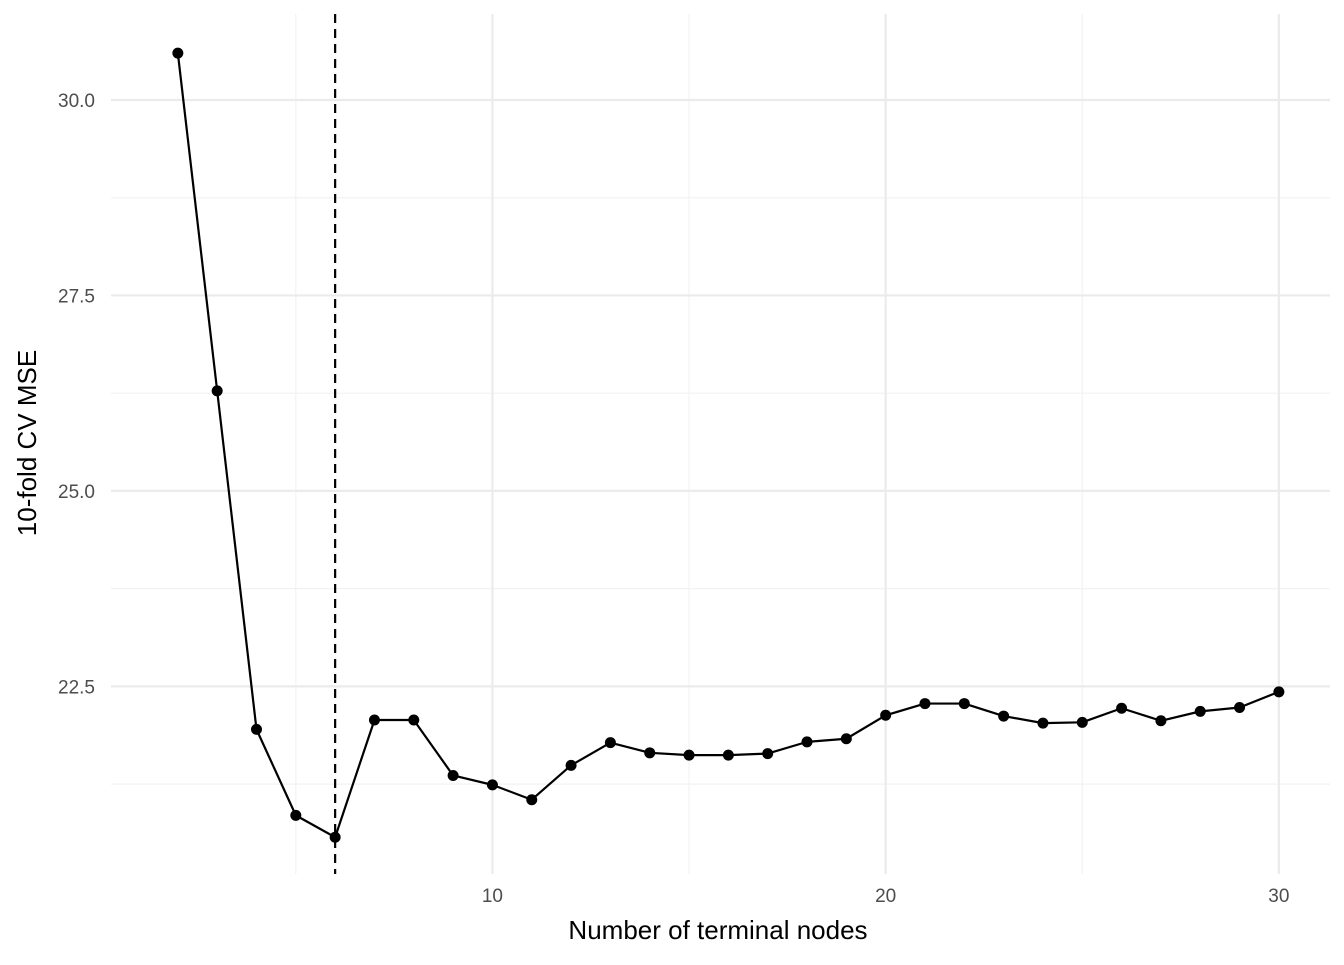 Image resolution: width=1344 pixels, height=965 pixels. Describe the element at coordinates (492, 896) in the screenshot. I see `x-tick-label: 10` at that location.